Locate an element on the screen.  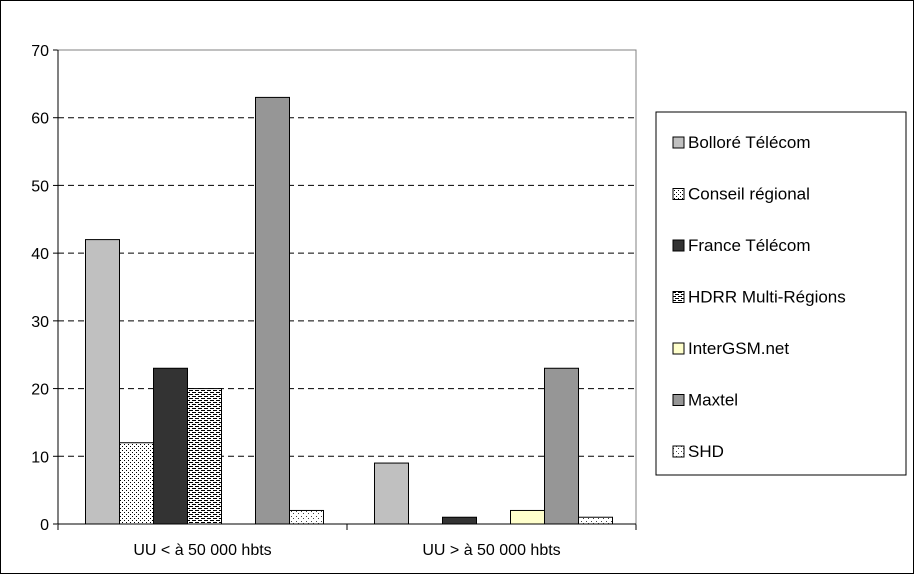
legend-label: Bolloré Télécom is located at coordinates (749, 142).